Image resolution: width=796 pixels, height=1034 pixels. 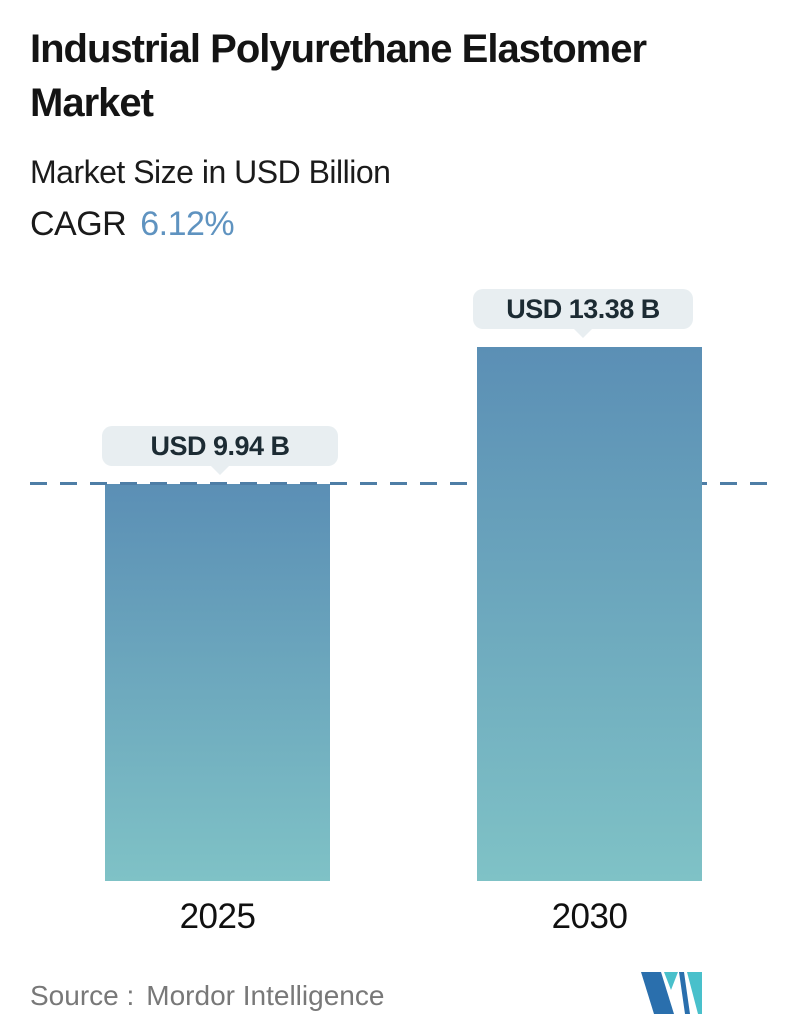 I want to click on cagr-value: 6.12%, so click(x=187, y=224).